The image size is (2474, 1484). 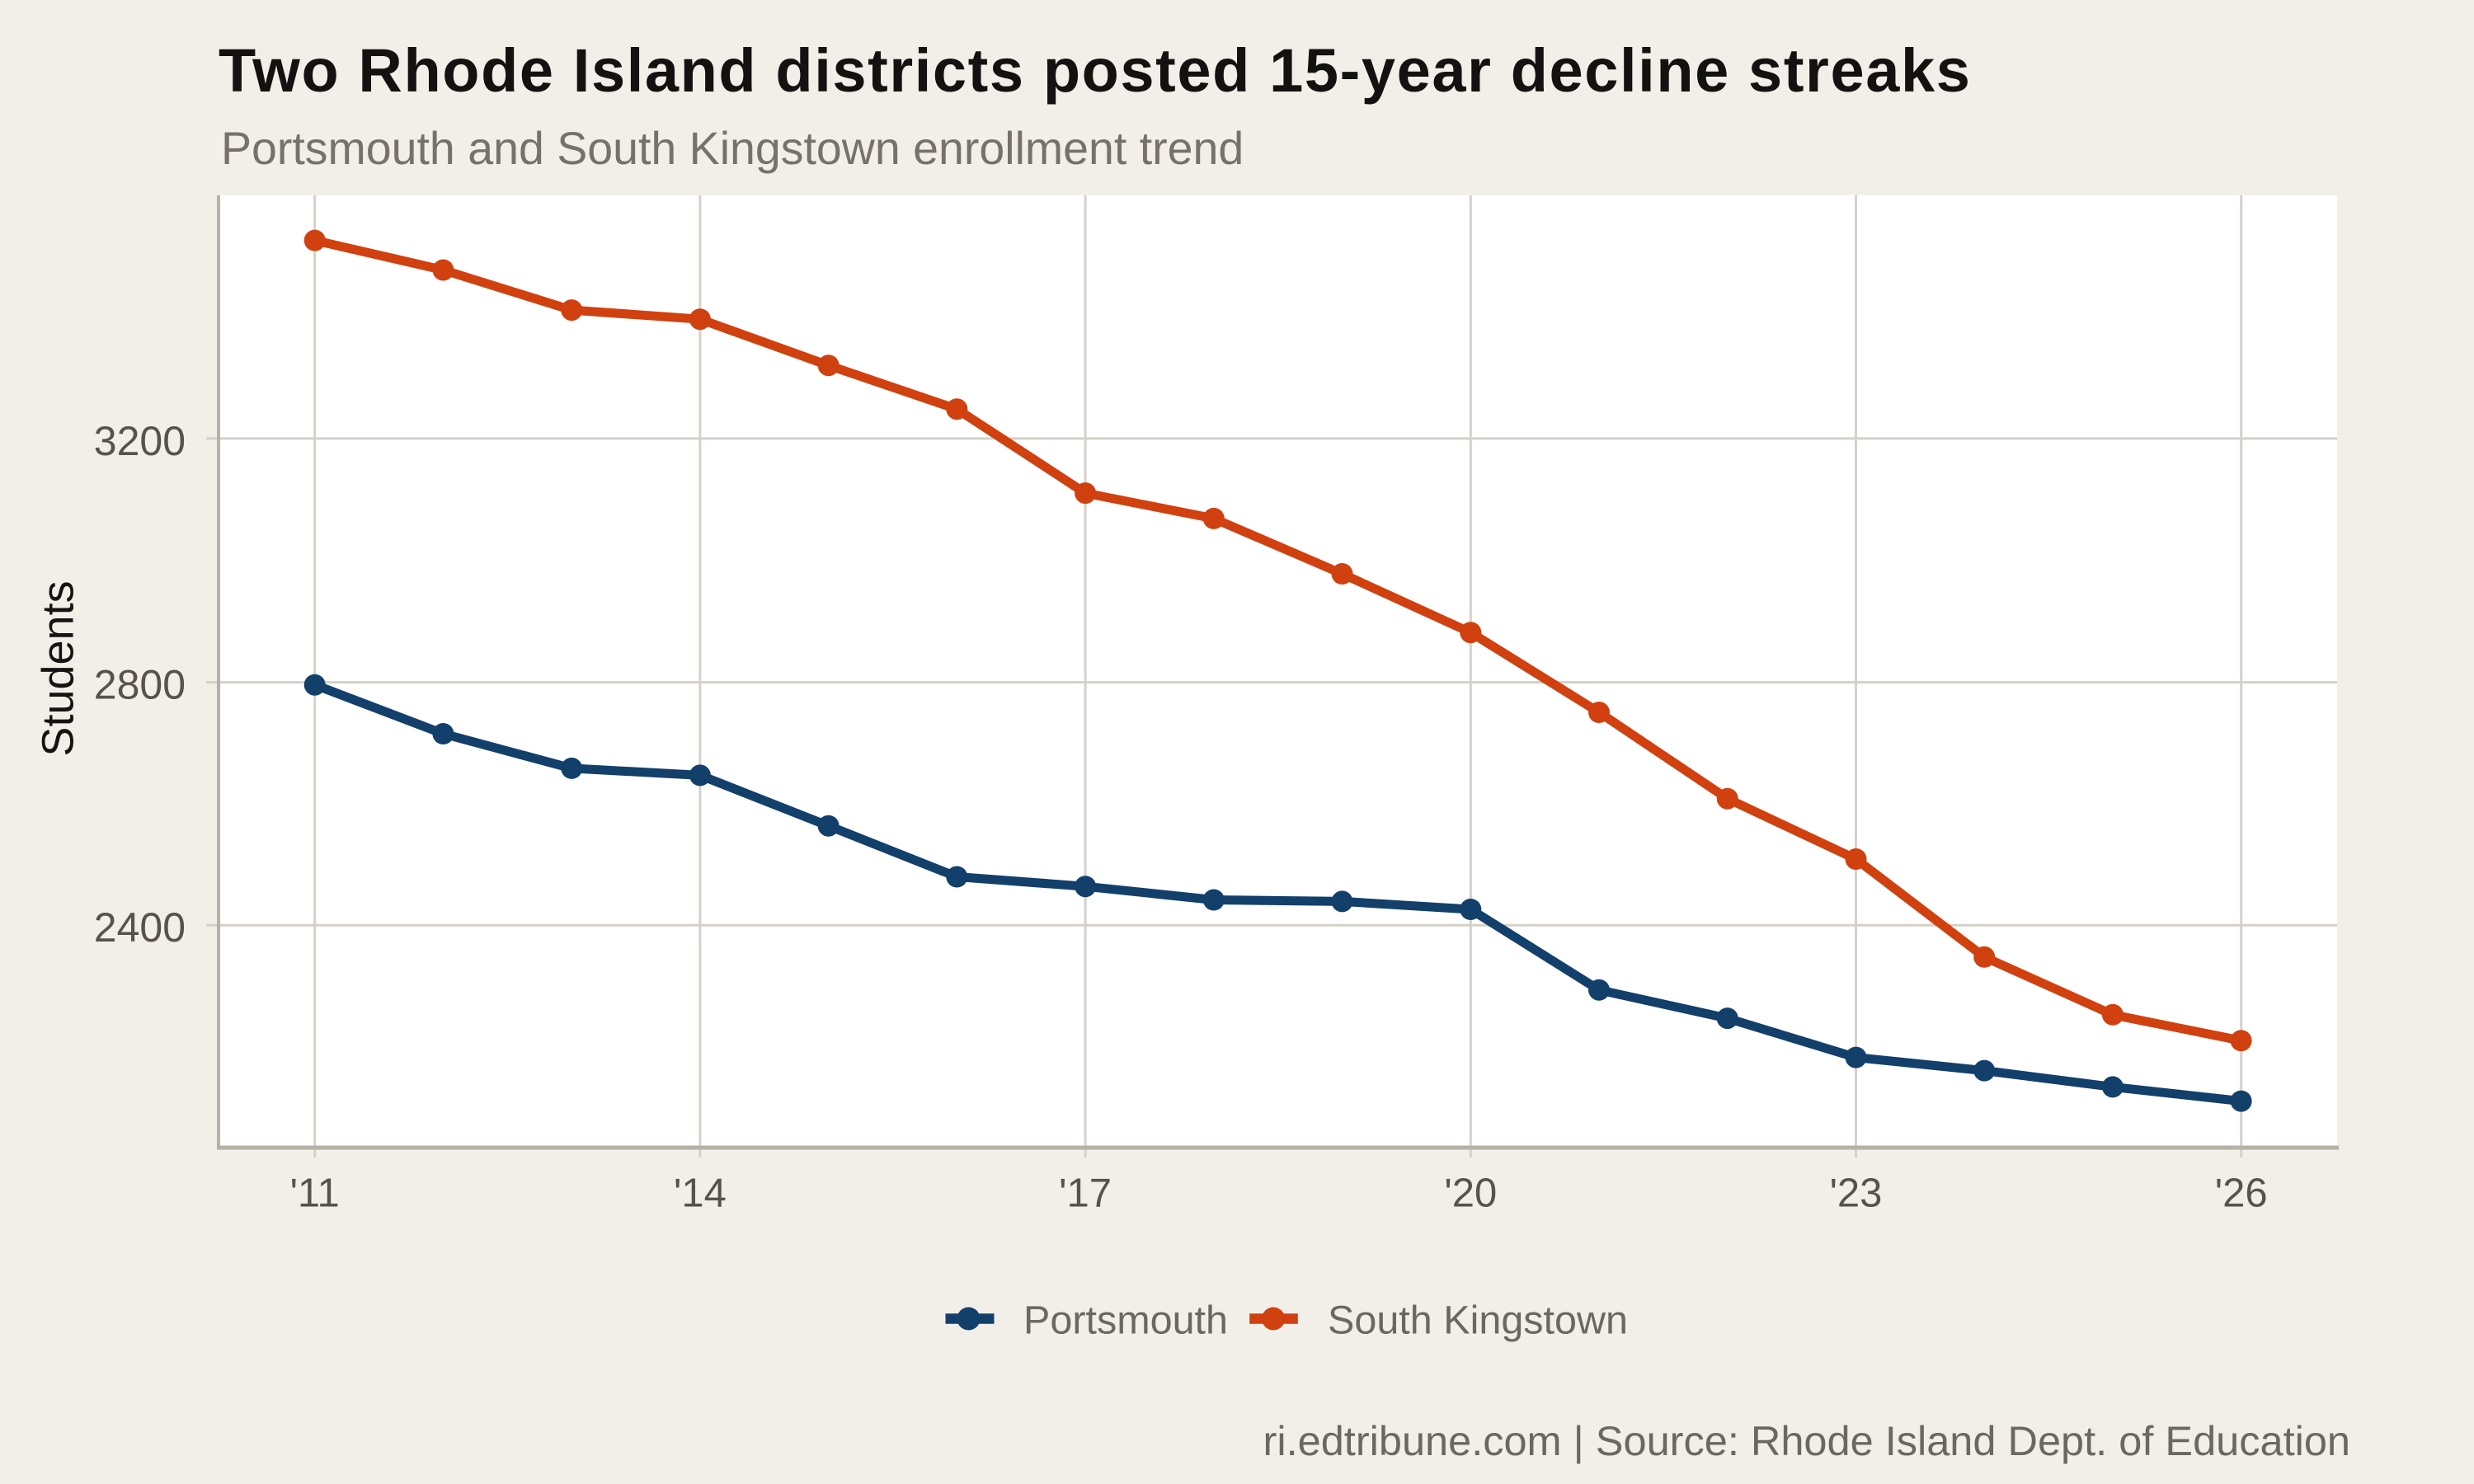 What do you see at coordinates (1085, 1194) in the screenshot?
I see `svg-text: '17` at bounding box center [1085, 1194].